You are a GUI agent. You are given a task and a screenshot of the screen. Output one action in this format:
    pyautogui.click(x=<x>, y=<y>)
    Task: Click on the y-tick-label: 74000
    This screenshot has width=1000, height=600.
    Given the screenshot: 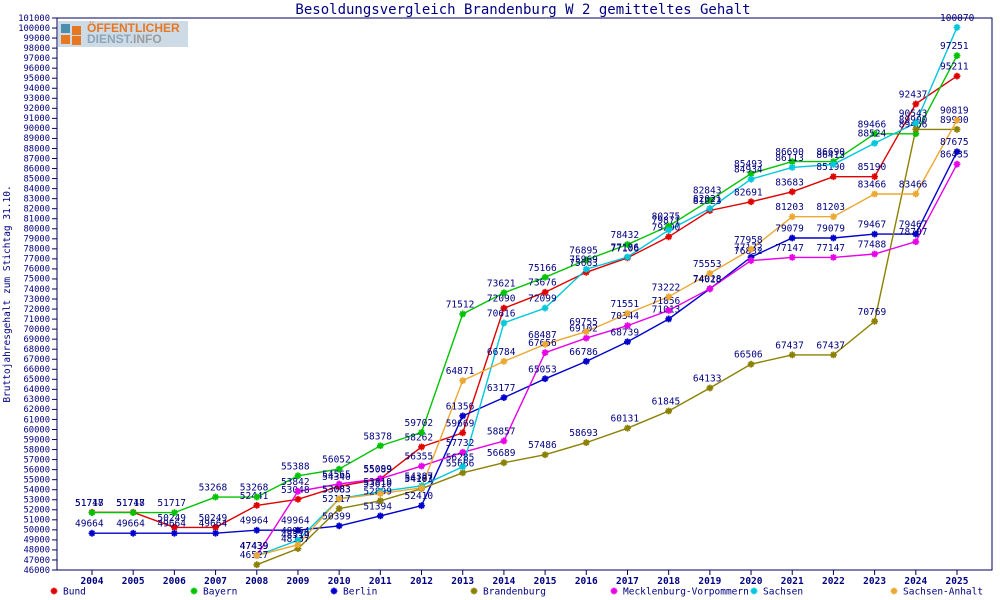 What is the action you would take?
    pyautogui.click(x=37, y=290)
    